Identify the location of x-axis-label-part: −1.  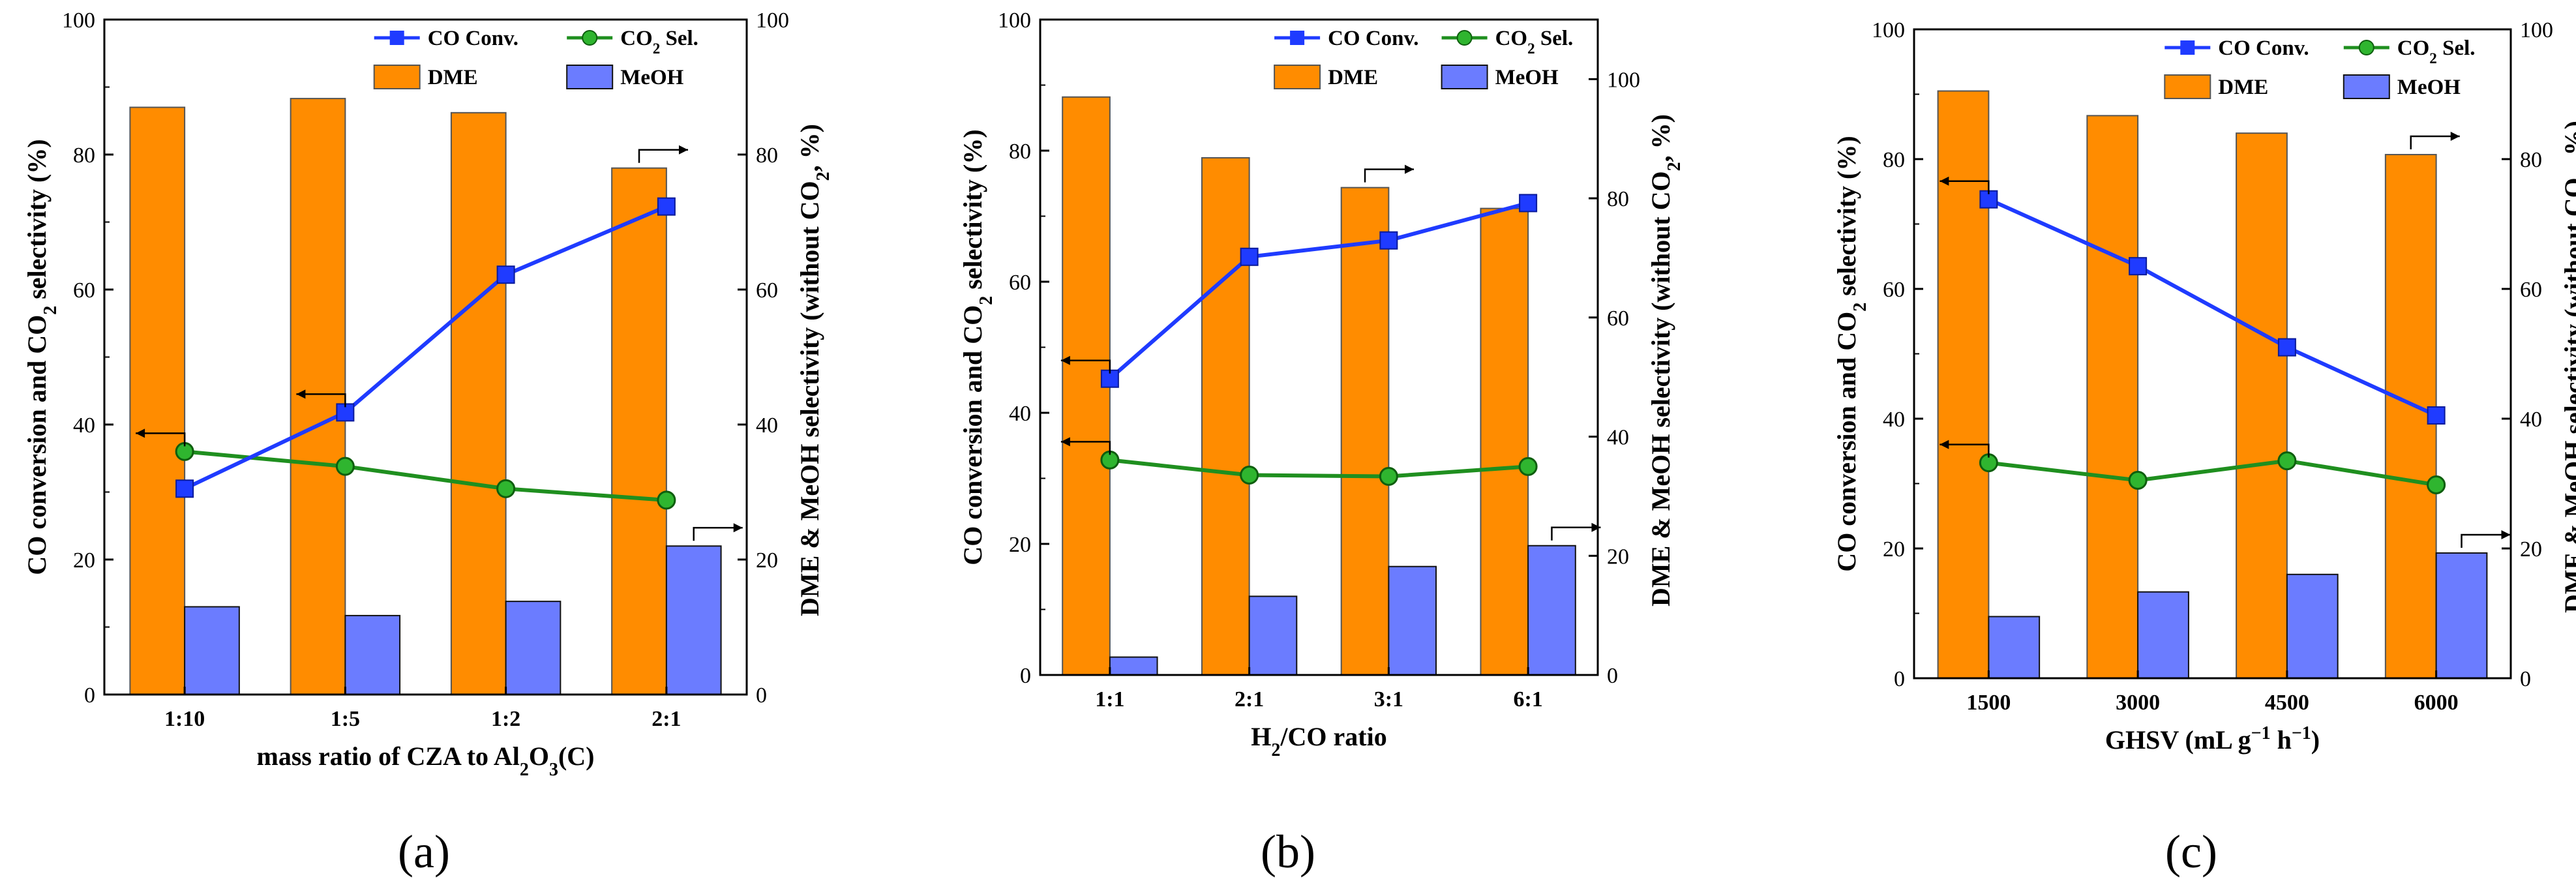
(2261, 733).